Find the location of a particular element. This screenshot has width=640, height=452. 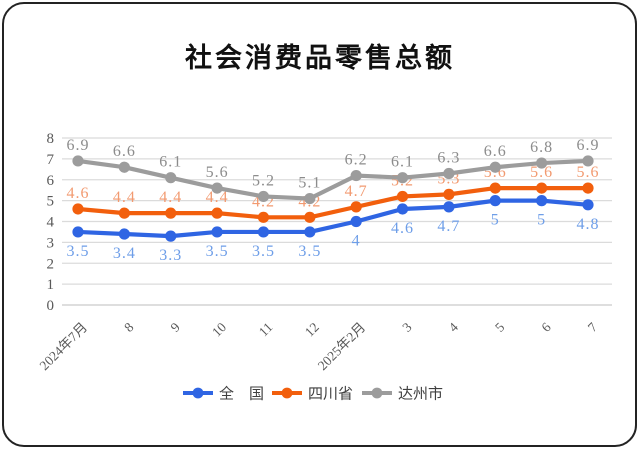

y-axis-label: 0 is located at coordinates (51, 306).